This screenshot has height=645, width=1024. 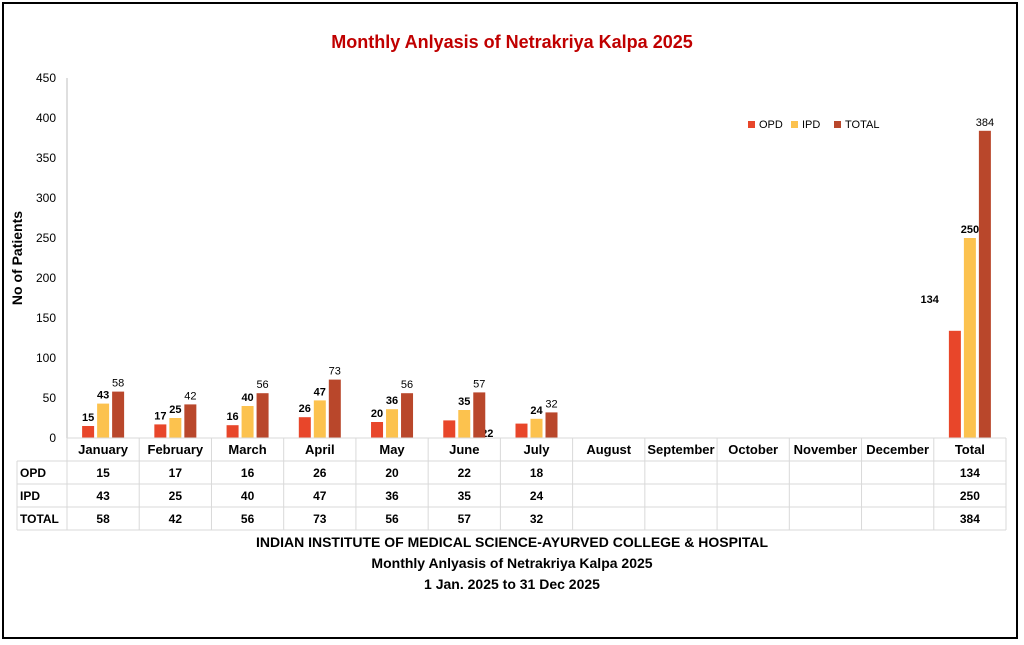 What do you see at coordinates (320, 449) in the screenshot?
I see `x-tick-label: April` at bounding box center [320, 449].